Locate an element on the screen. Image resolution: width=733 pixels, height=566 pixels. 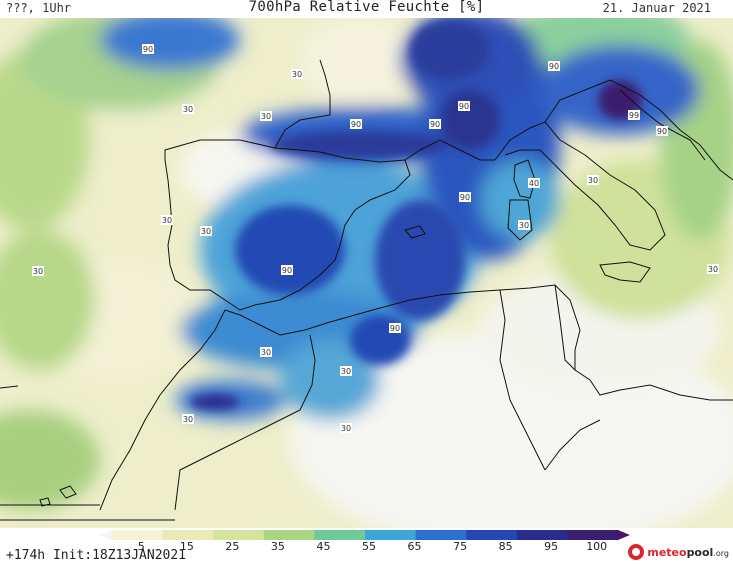
colorbar-tick-label: 75 is located at coordinates (460, 546).